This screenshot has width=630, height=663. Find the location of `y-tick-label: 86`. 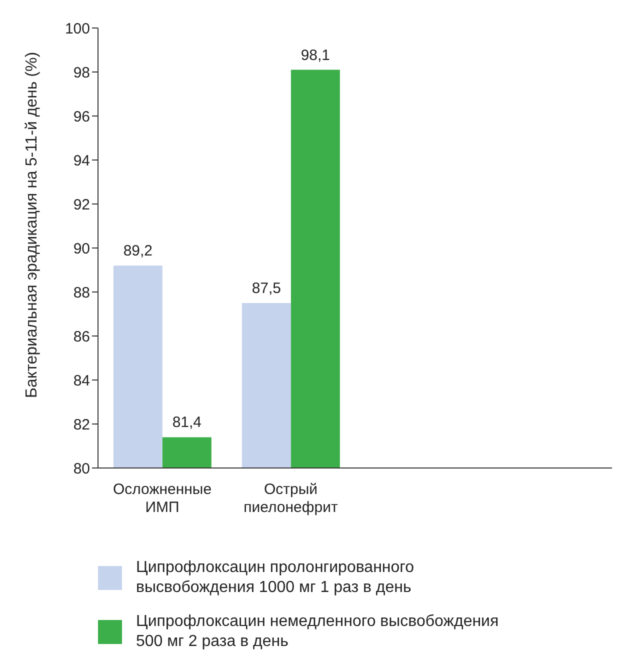

y-tick-label: 86 is located at coordinates (81, 337).